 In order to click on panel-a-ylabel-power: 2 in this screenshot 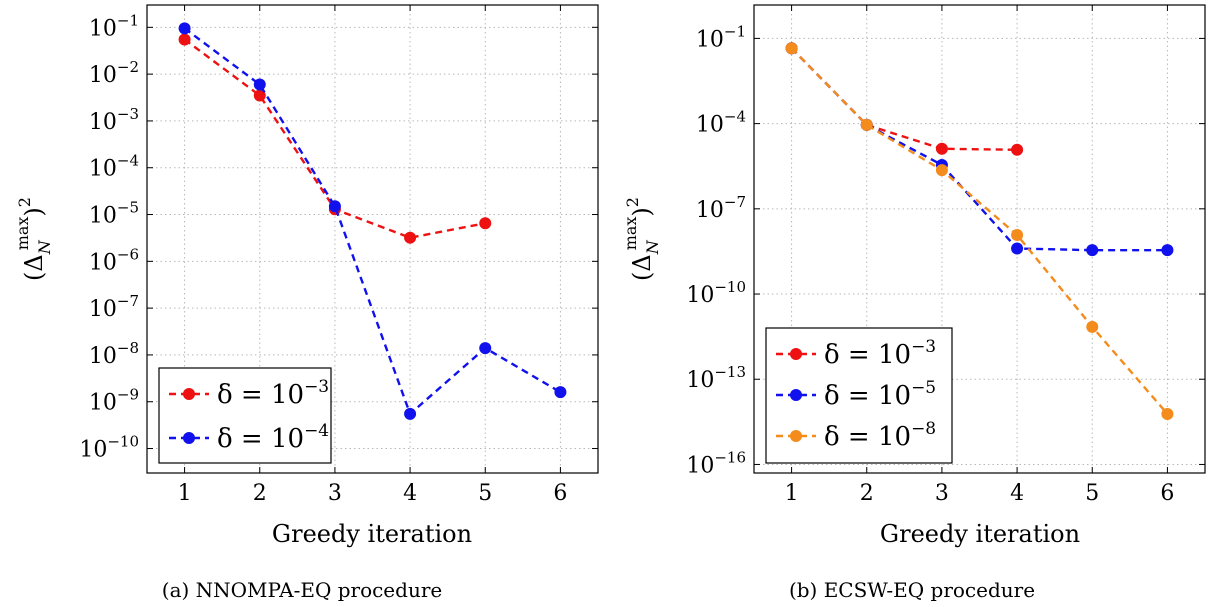, I will do `click(24, 202)`.